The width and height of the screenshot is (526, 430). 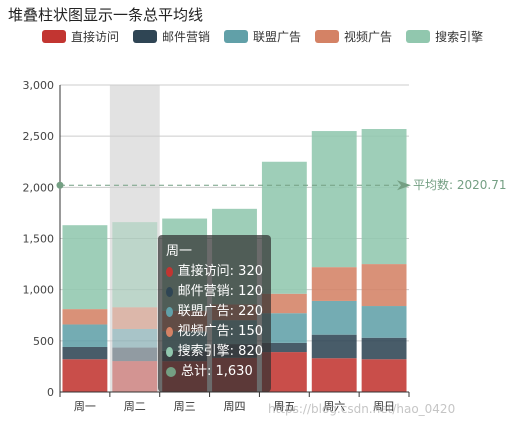 What do you see at coordinates (459, 37) in the screenshot?
I see `legend-label: 搜索引擎` at bounding box center [459, 37].